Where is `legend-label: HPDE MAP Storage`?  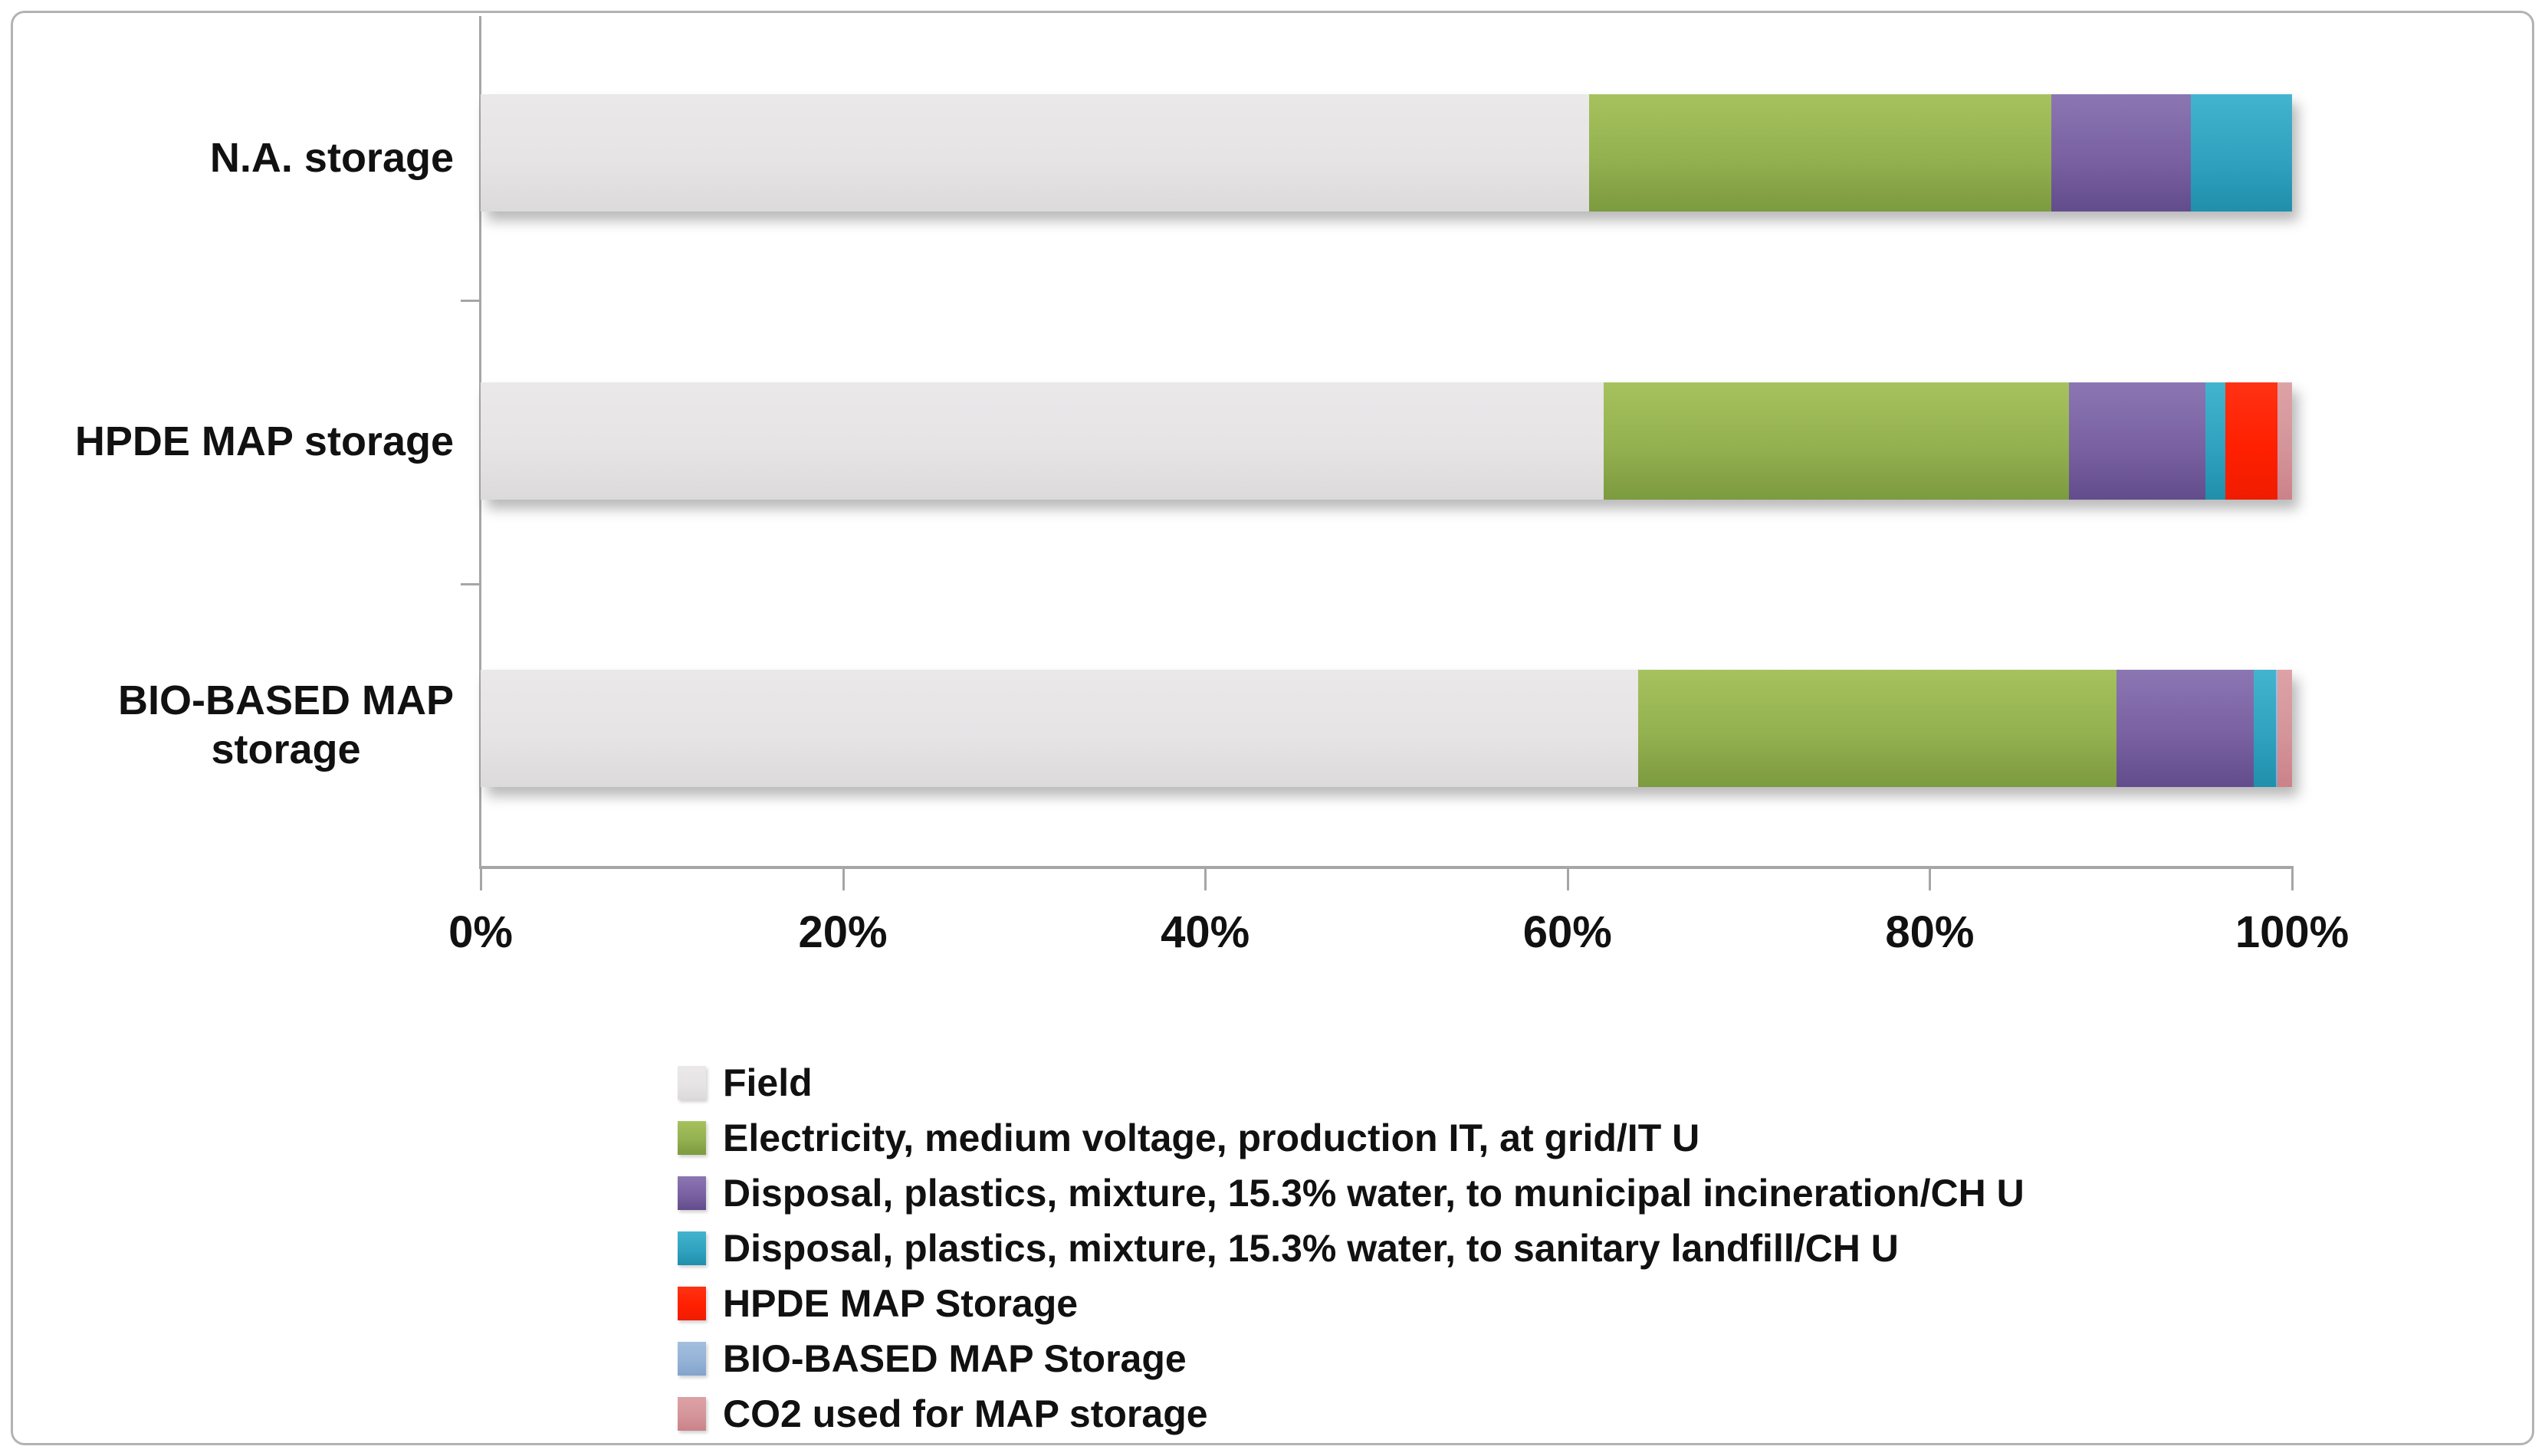
legend-label: HPDE MAP Storage is located at coordinates (901, 1303).